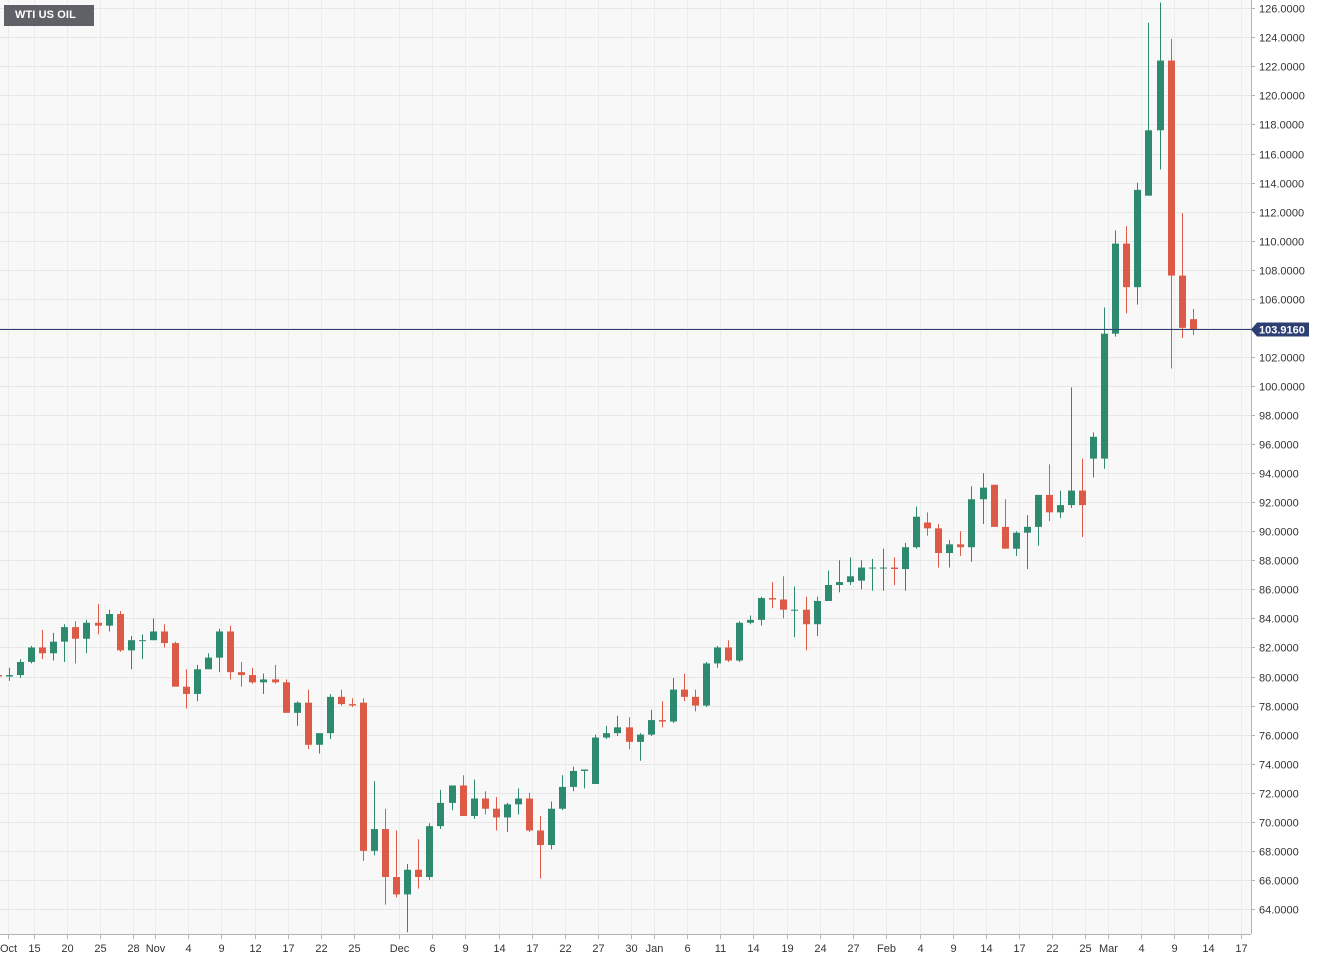  What do you see at coordinates (598, 949) in the screenshot?
I see `x-tick-label: 27` at bounding box center [598, 949].